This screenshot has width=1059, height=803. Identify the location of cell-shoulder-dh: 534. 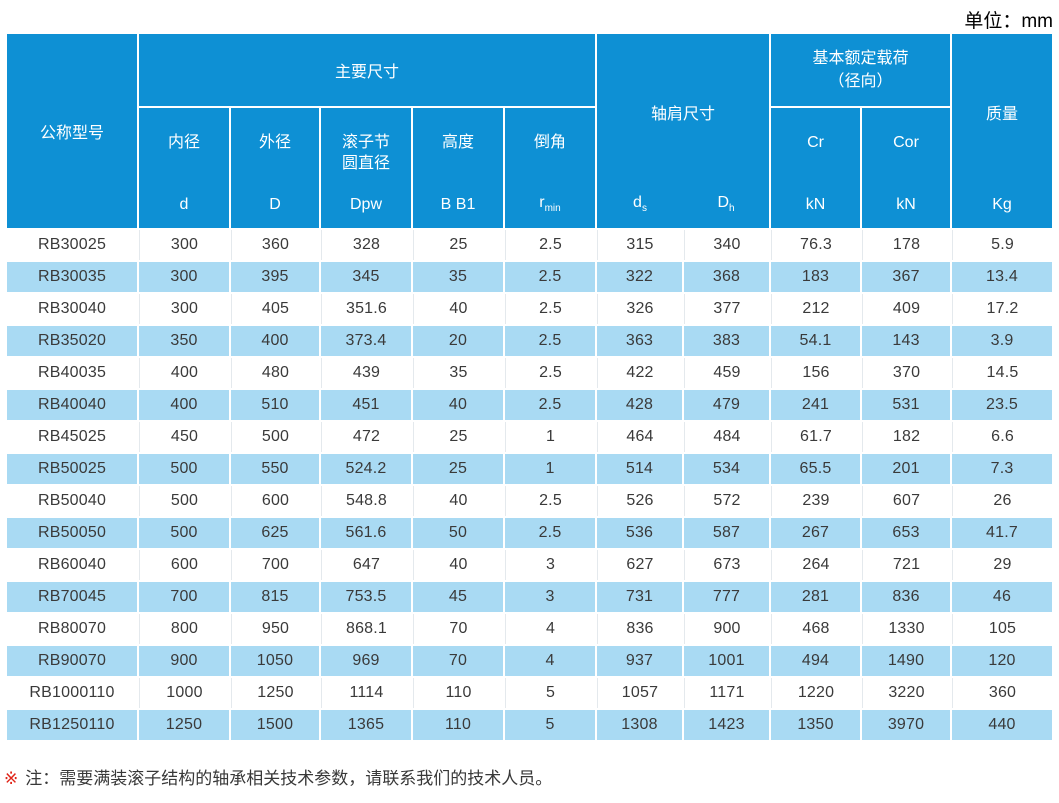
(727, 469).